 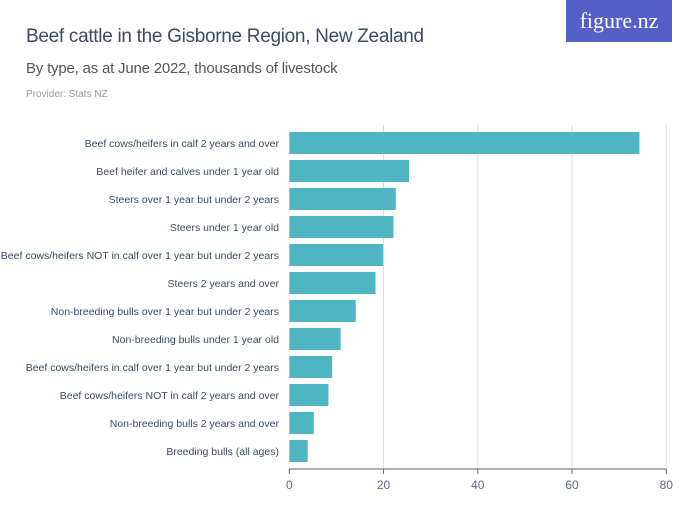 What do you see at coordinates (572, 485) in the screenshot?
I see `tick-label: 60` at bounding box center [572, 485].